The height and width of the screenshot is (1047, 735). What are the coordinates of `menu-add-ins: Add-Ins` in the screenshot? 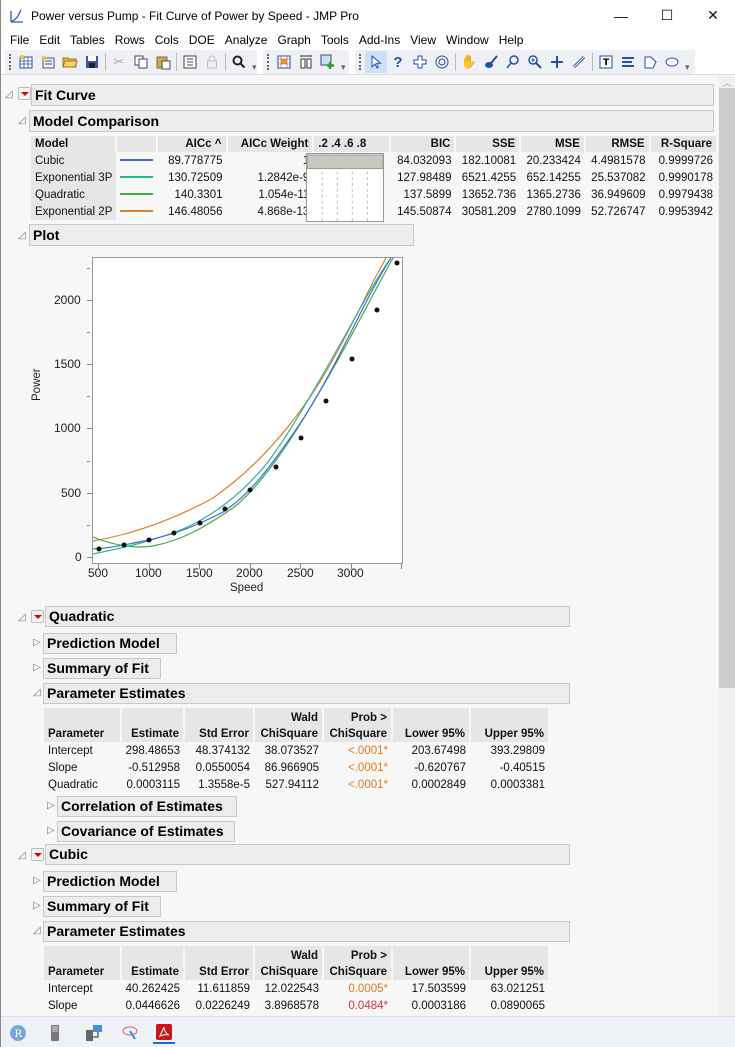 It's located at (379, 40).